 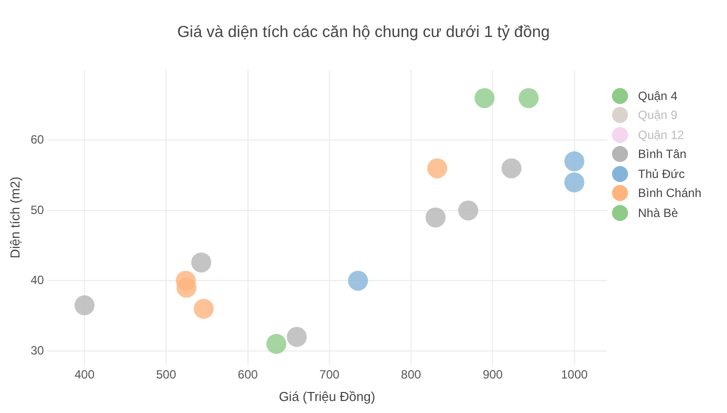 I want to click on legend-label: Nhà Bè, so click(x=658, y=213).